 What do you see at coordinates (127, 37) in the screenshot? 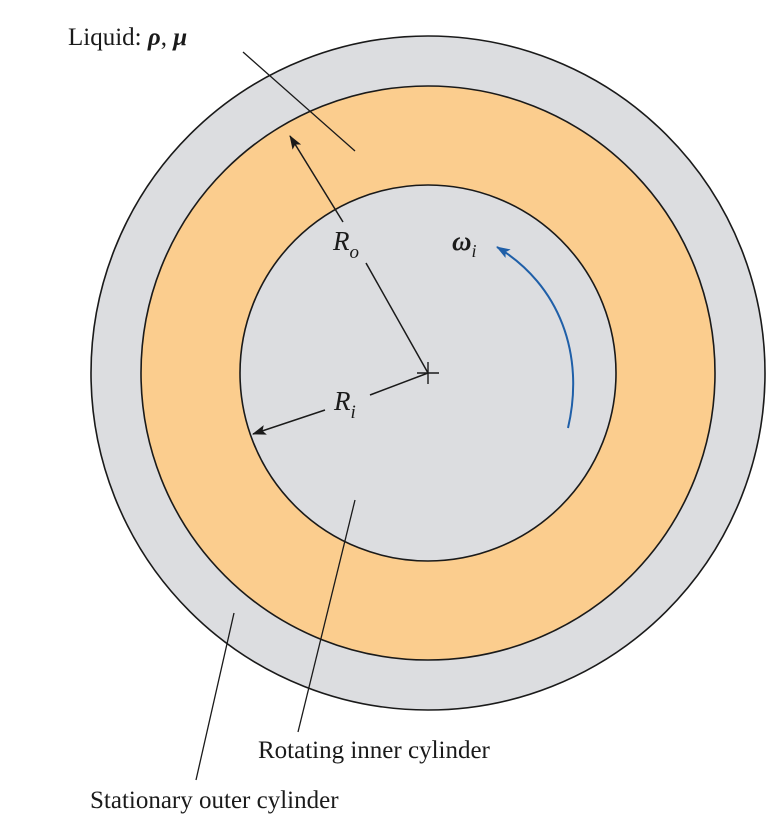
I see `liquid-label: Liquid: ρ, μ` at bounding box center [127, 37].